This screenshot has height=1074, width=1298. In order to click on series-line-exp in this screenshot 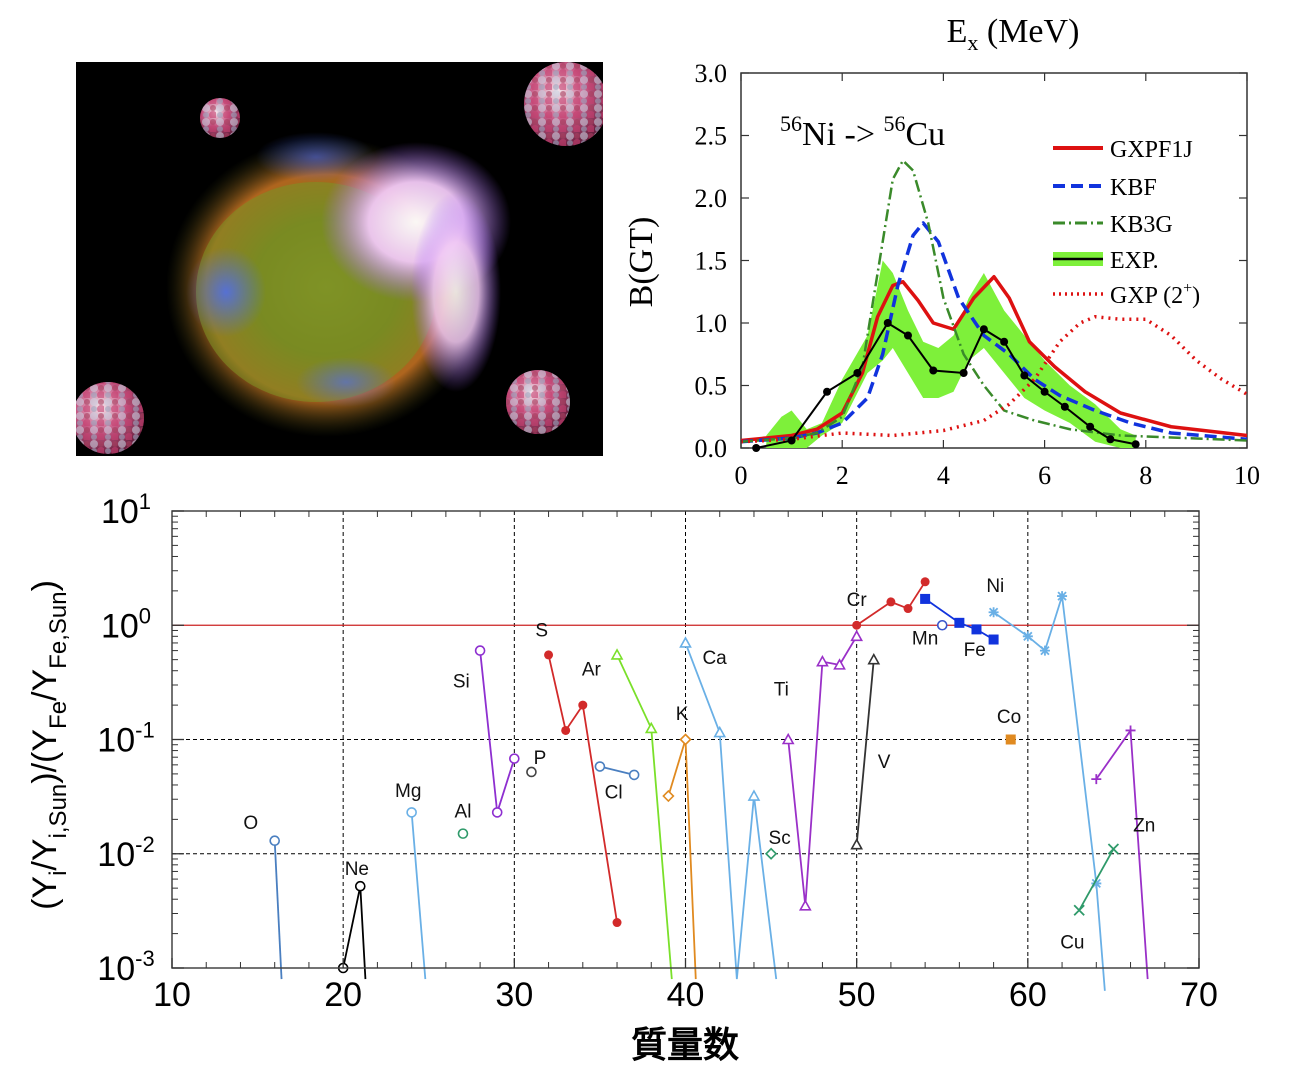, I will do `click(945, 385)`.